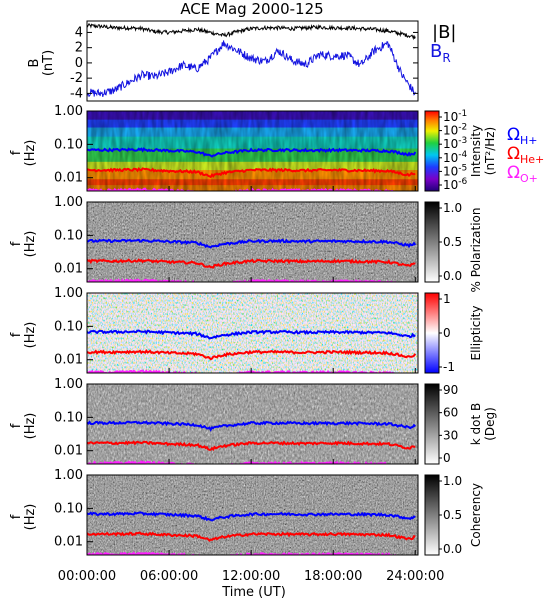 The width and height of the screenshot is (550, 600). Describe the element at coordinates (476, 515) in the screenshot. I see `coherency-cbar-label: Coherency` at that location.